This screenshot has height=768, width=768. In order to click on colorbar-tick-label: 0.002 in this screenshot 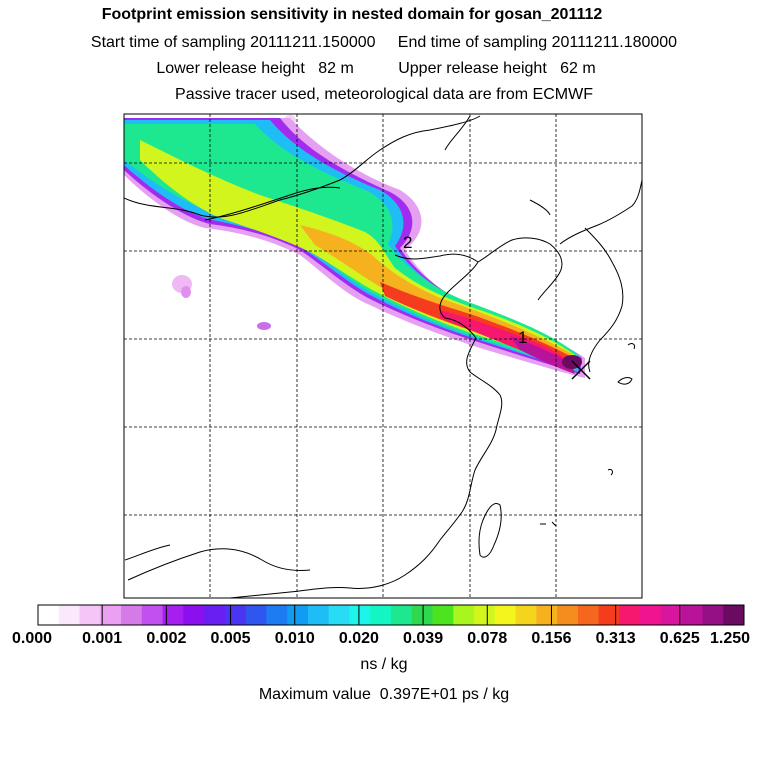, I will do `click(166, 638)`.